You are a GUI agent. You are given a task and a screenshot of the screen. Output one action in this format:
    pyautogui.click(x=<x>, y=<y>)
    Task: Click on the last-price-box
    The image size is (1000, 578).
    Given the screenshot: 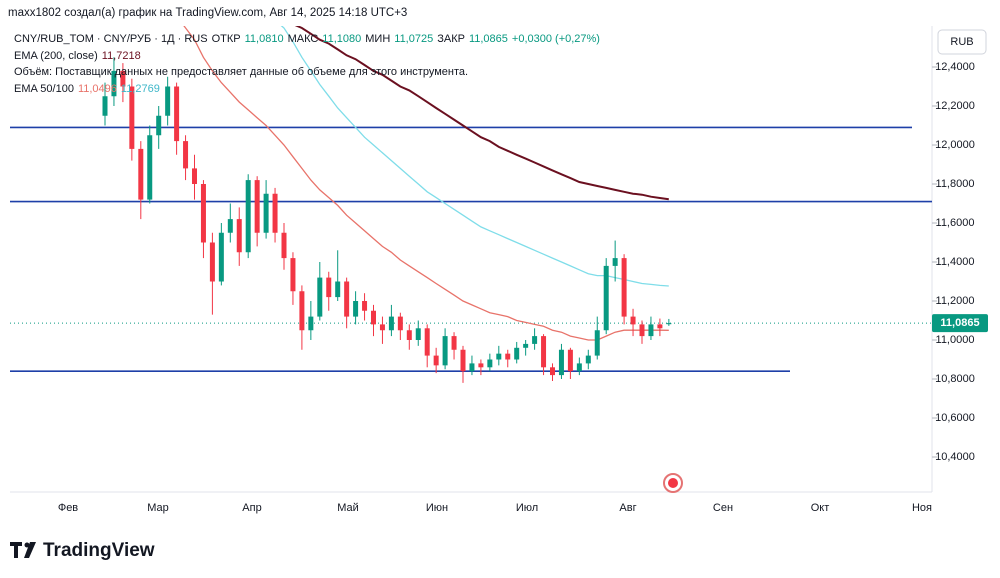 What is the action you would take?
    pyautogui.click(x=960, y=323)
    